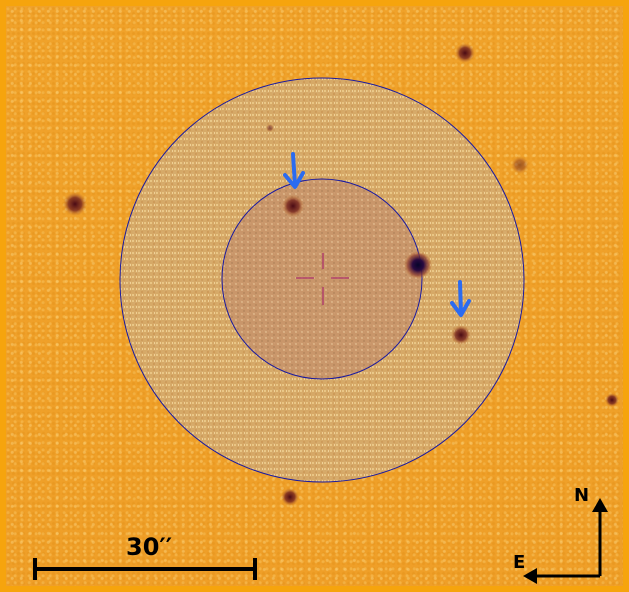 The height and width of the screenshot is (592, 629). I want to click on bright-star-source, so click(418, 265).